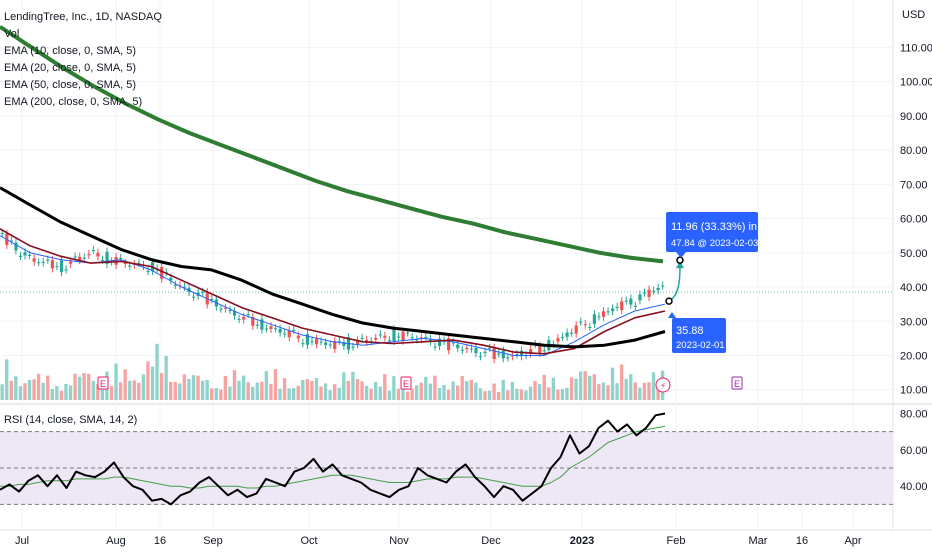 The image size is (932, 555). What do you see at coordinates (71, 420) in the screenshot?
I see `legend-rsi: RSI (14, close, SMA, 14, 2)` at bounding box center [71, 420].